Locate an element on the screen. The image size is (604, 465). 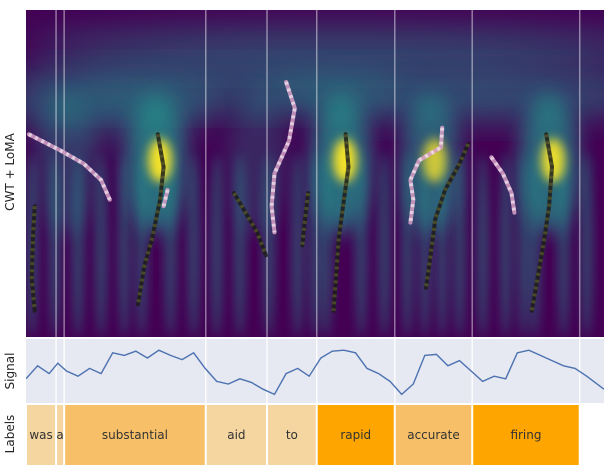
label-text: a is located at coordinates (59, 435).